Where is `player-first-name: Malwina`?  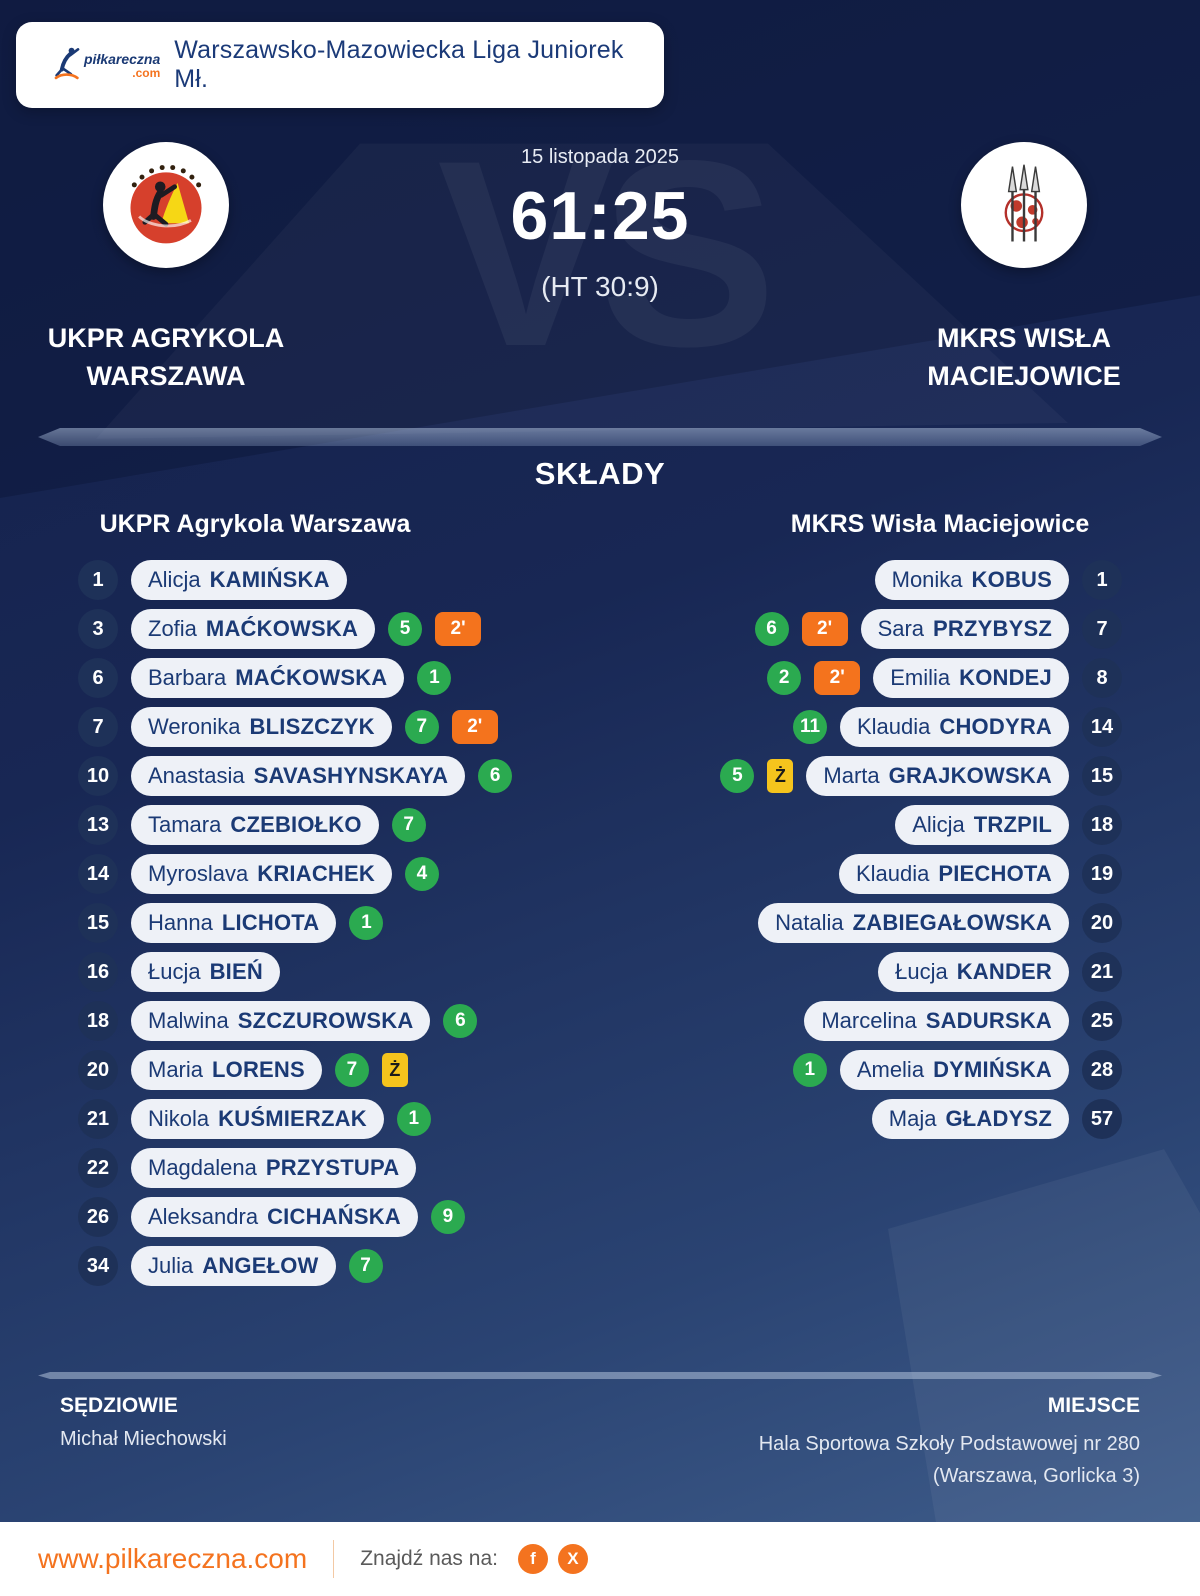
player-first-name: Malwina is located at coordinates (188, 1020).